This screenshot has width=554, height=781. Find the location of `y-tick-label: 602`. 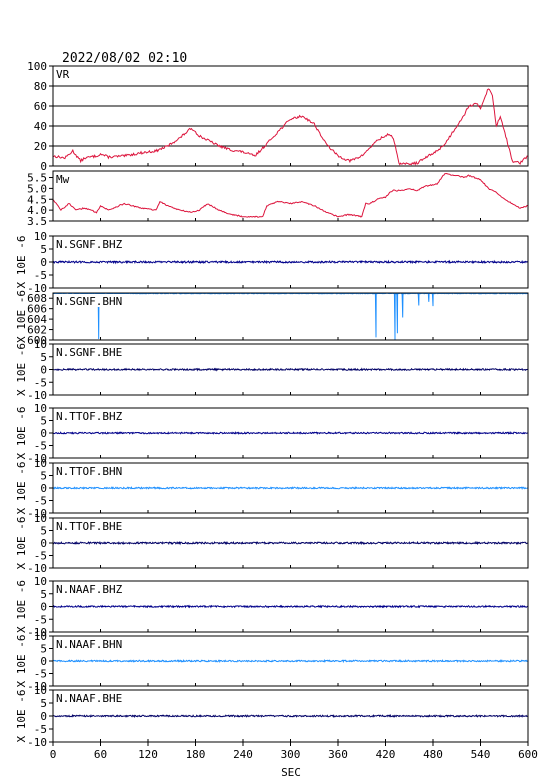

y-tick-label: 602 is located at coordinates (37, 330).